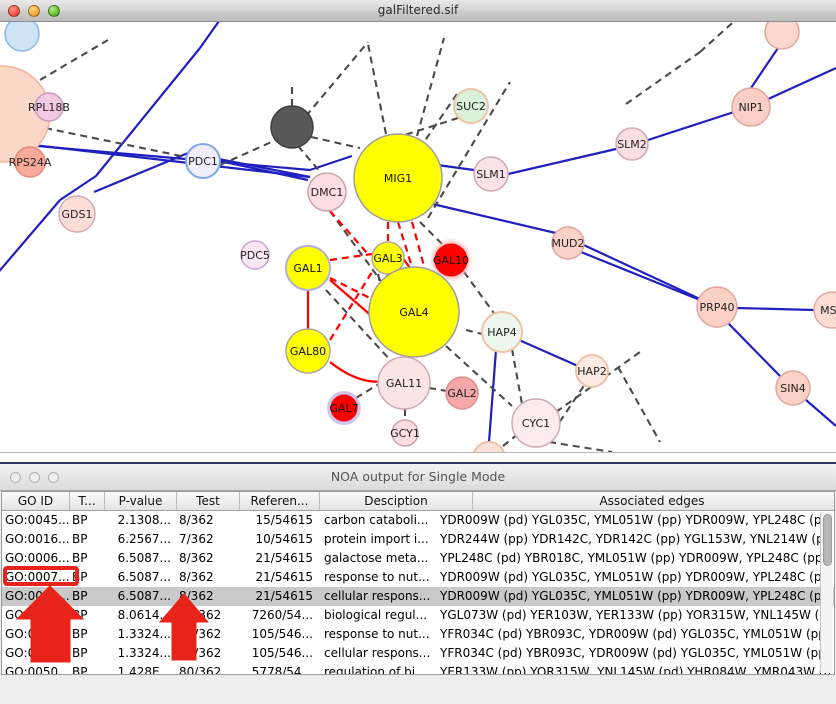 The height and width of the screenshot is (704, 836). Describe the element at coordinates (536, 423) in the screenshot. I see `node-CYC1: CYC1` at that location.